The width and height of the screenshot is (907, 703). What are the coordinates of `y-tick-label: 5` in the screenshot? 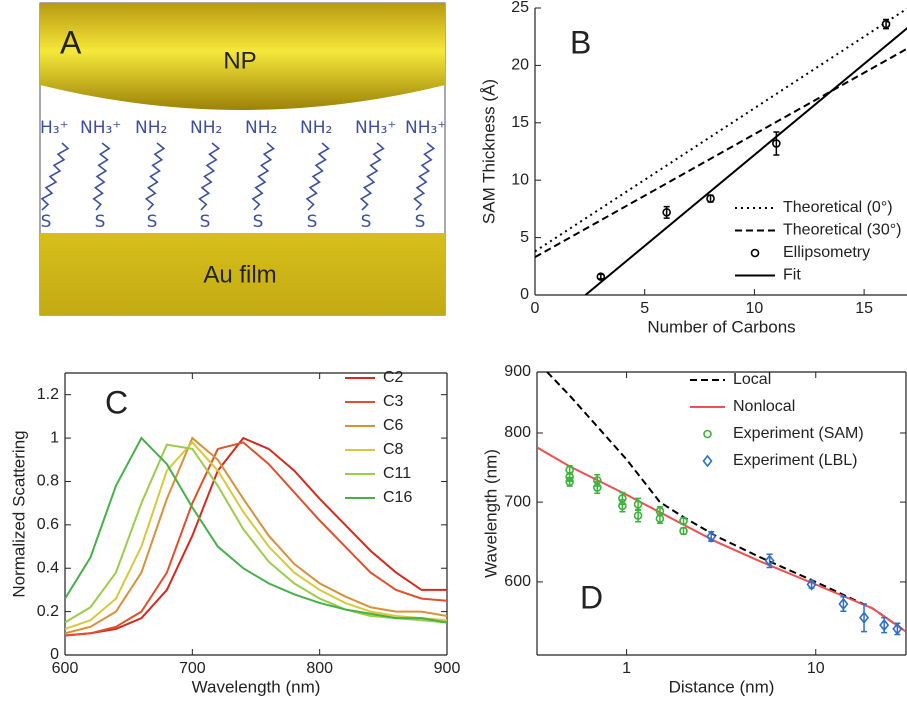 It's located at (524, 237).